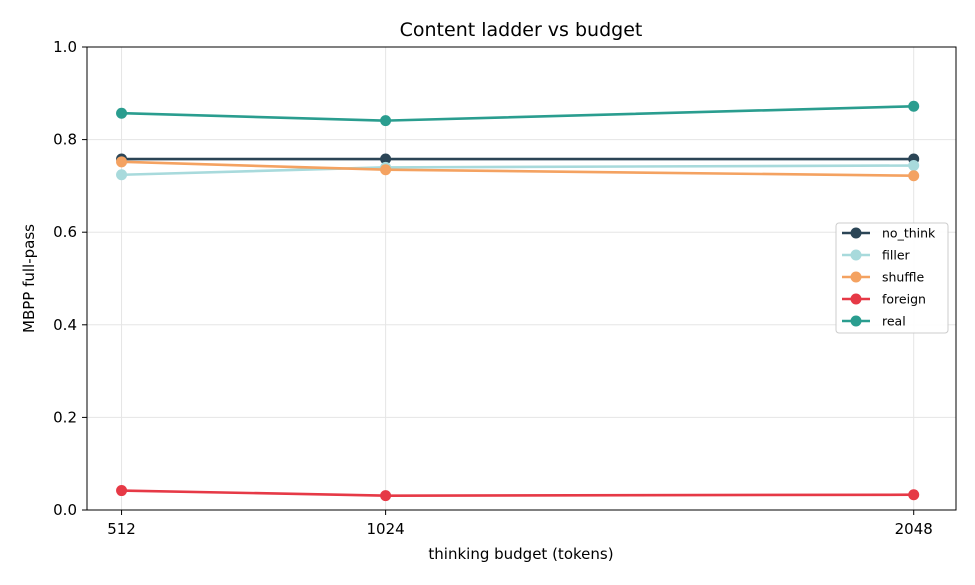 The image size is (975, 585). I want to click on legend-entry-shuffle: shuffle, so click(883, 277).